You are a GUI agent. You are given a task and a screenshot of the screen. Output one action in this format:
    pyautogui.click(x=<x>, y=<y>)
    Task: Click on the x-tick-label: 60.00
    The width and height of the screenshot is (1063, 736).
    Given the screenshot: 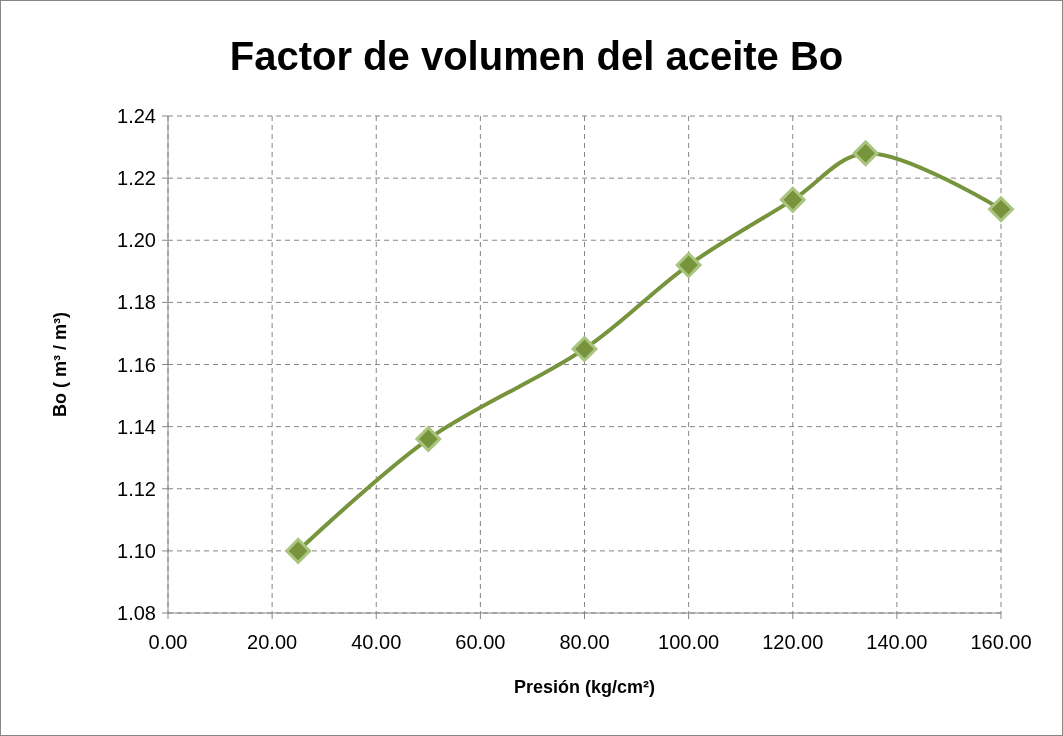 What is the action you would take?
    pyautogui.click(x=480, y=642)
    